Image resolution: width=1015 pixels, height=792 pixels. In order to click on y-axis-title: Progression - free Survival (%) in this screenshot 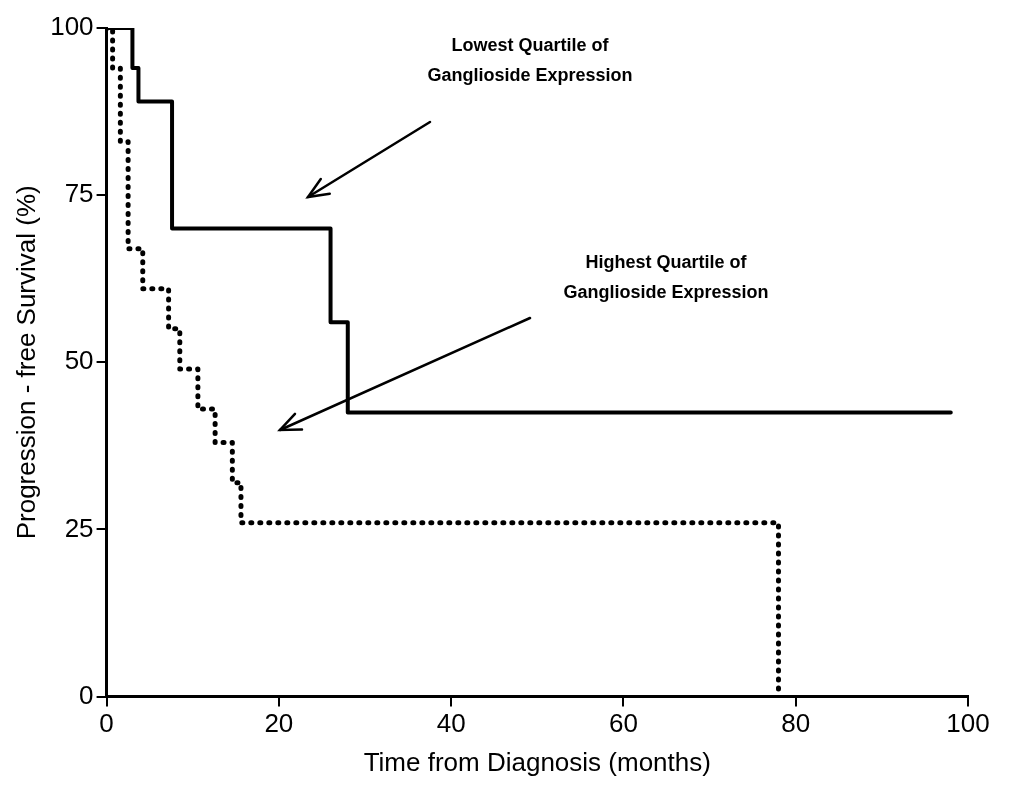, I will do `click(25, 362)`.